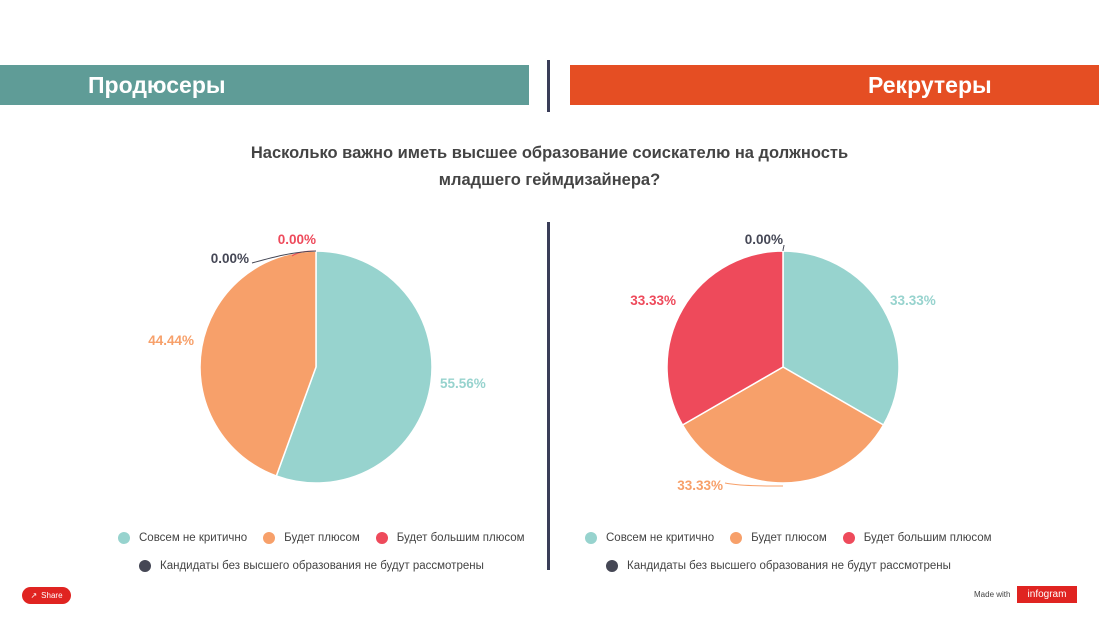  What do you see at coordinates (548, 396) in the screenshot?
I see `chart-divider` at bounding box center [548, 396].